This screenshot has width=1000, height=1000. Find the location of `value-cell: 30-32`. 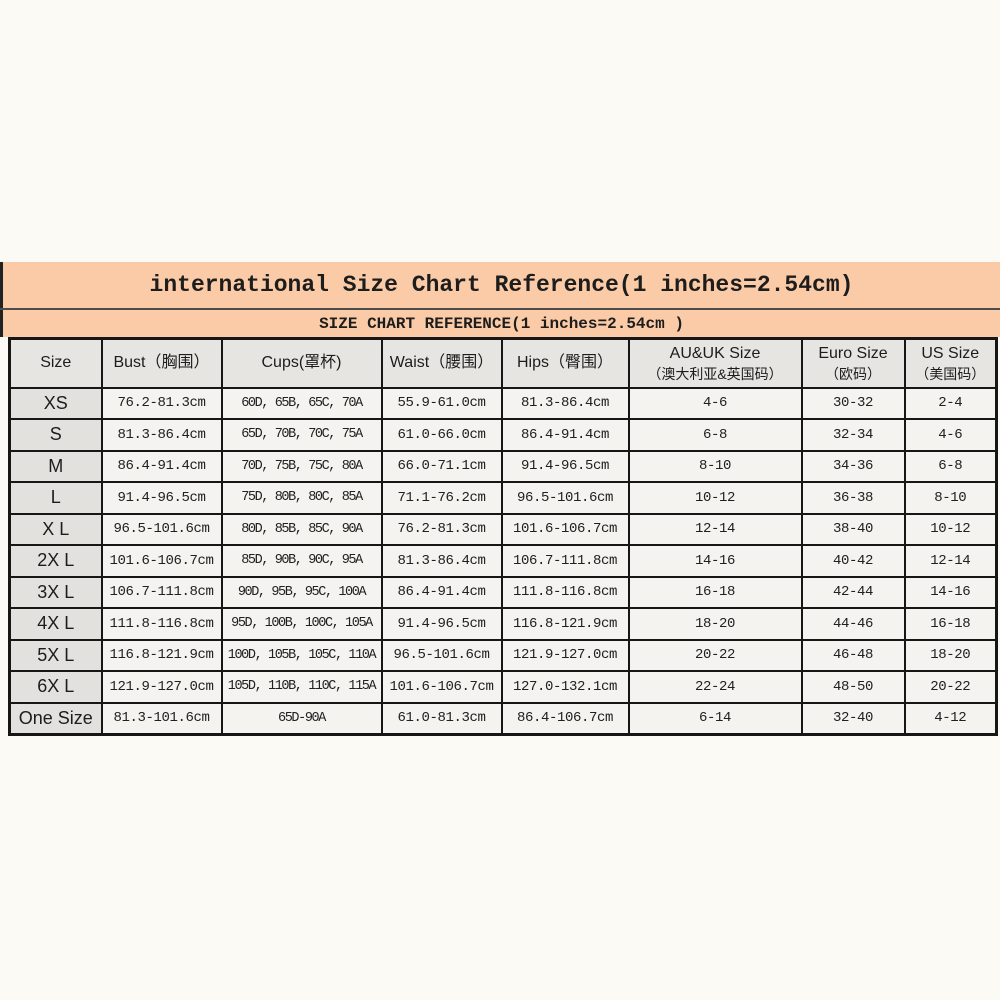

value-cell: 30-32 is located at coordinates (853, 403).